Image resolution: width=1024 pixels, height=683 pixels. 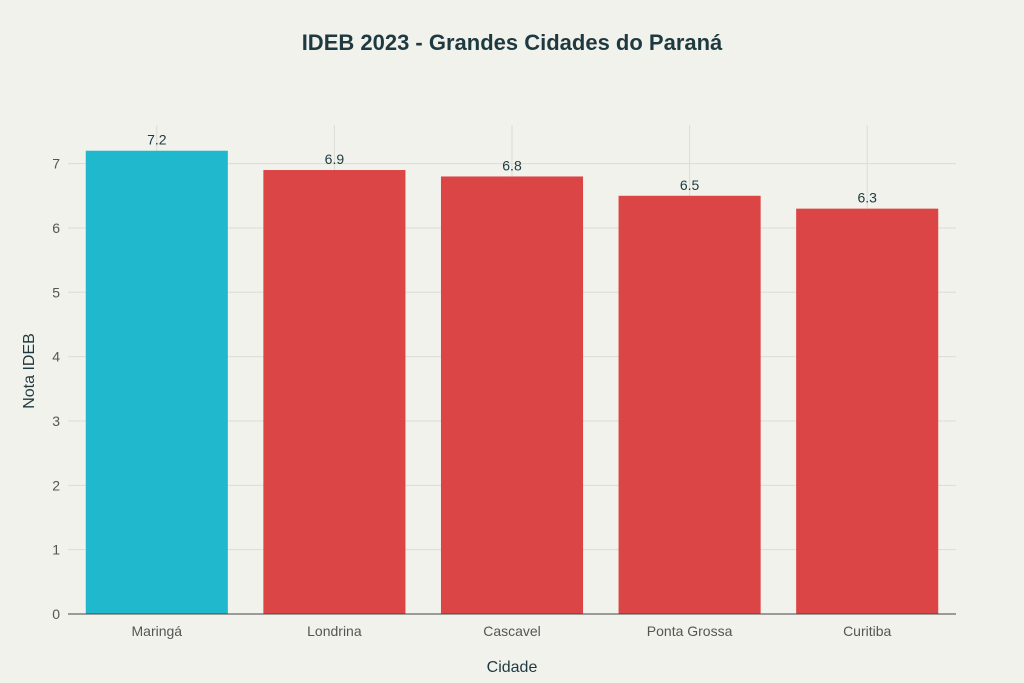 I want to click on bar-data-label: 6.5, so click(x=690, y=185).